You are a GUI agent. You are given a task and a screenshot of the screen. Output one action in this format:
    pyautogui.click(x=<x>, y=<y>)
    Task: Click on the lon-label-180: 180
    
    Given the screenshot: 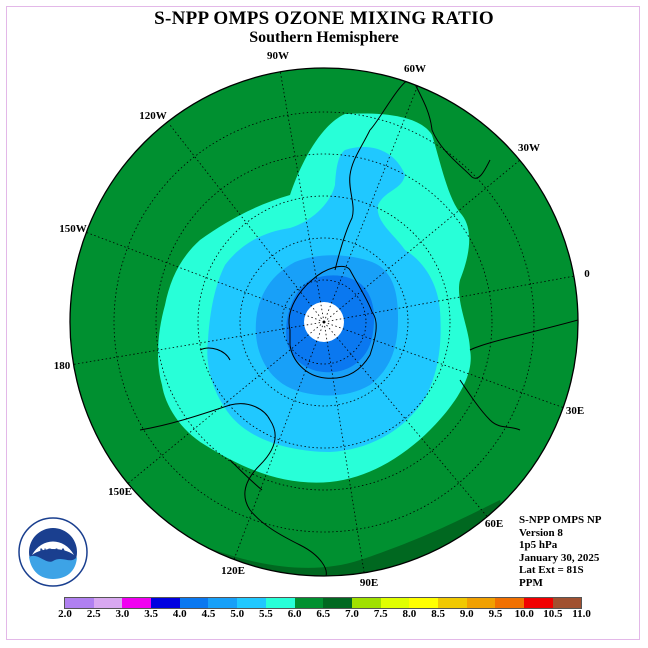 What is the action you would take?
    pyautogui.click(x=62, y=366)
    